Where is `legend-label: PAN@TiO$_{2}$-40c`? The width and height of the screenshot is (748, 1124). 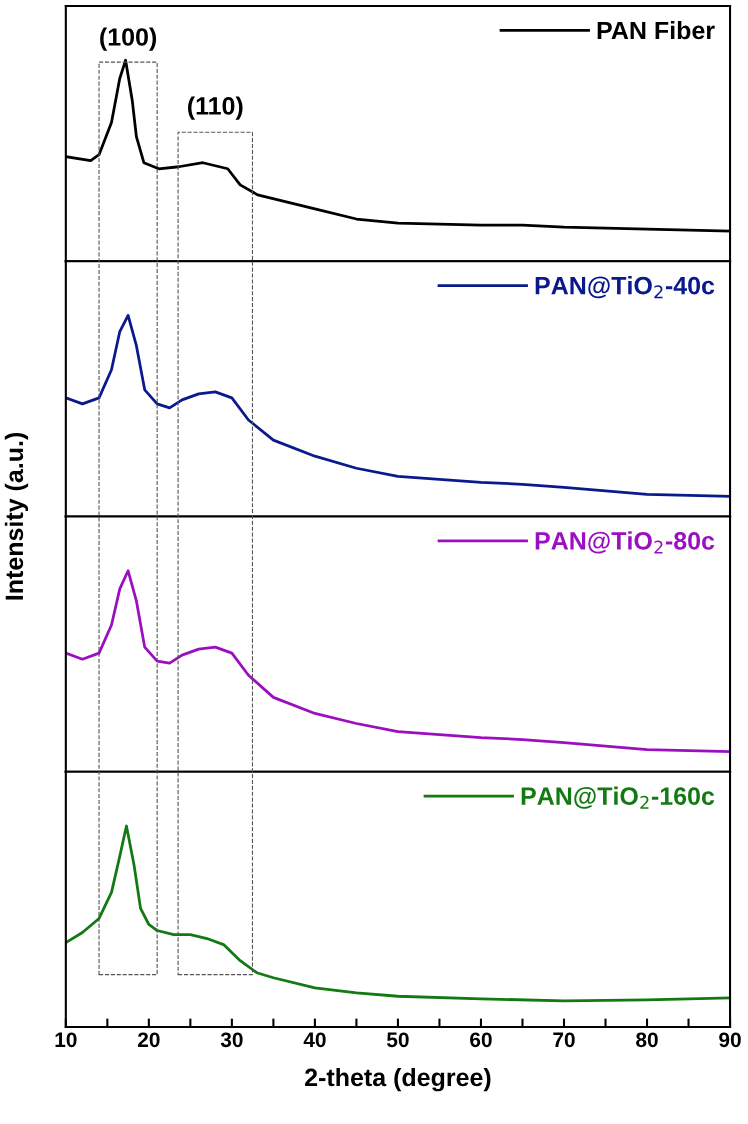
legend-label: PAN@TiO$_{2}$-40c is located at coordinates (625, 287).